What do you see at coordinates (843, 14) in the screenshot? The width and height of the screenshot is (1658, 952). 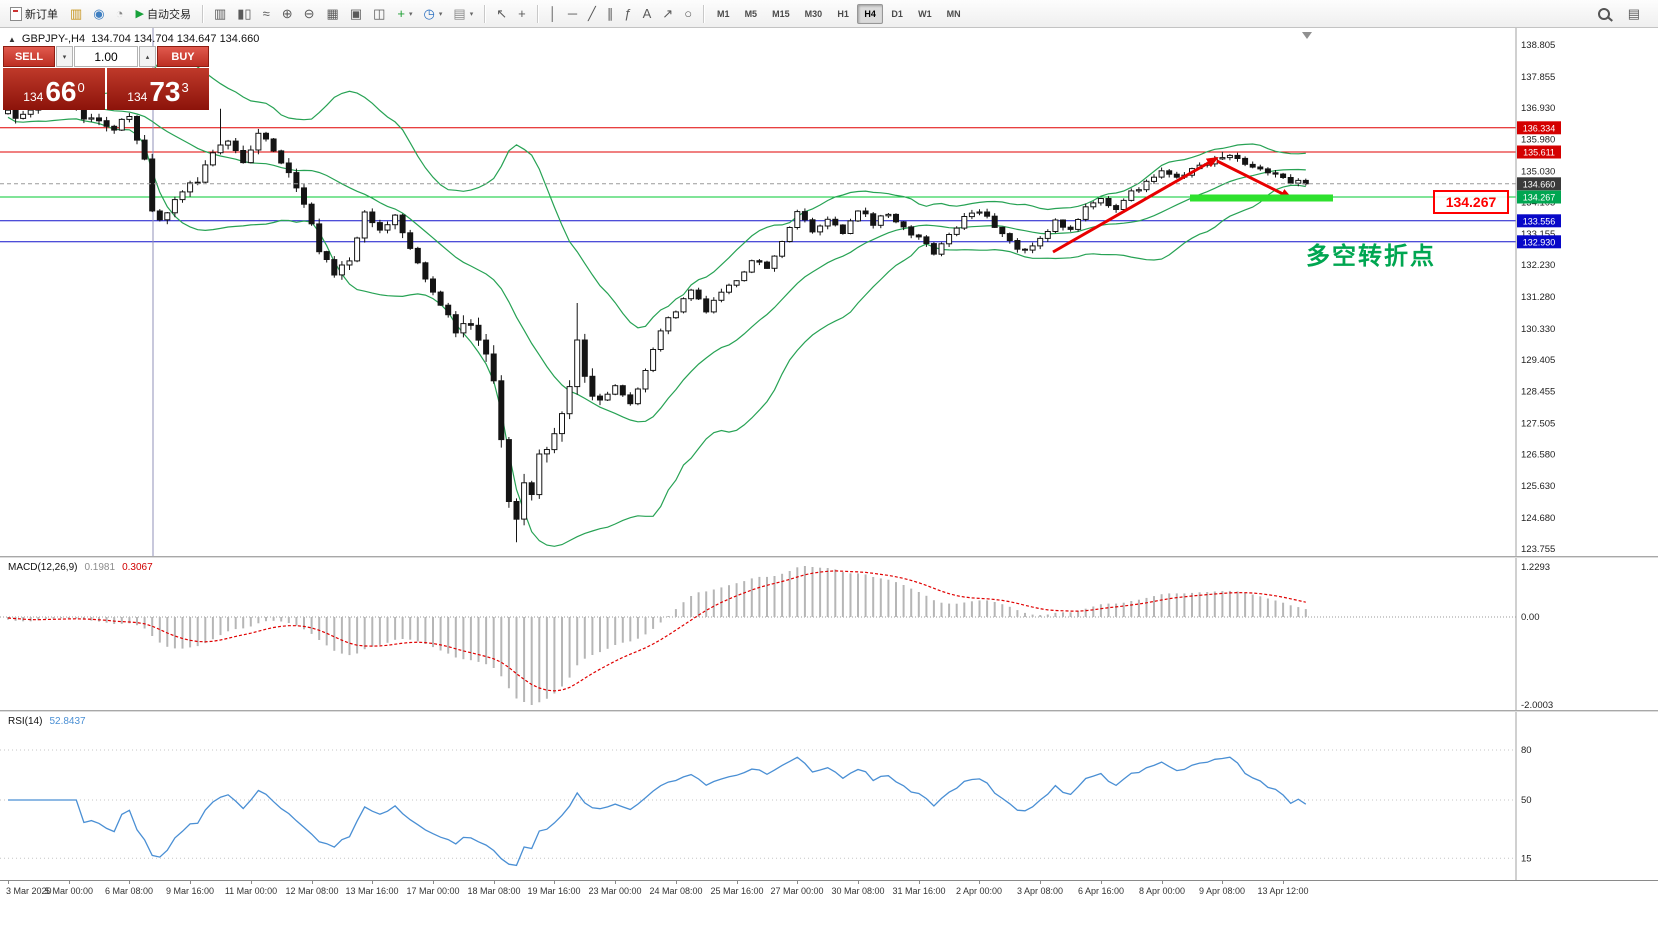 I see `timeframe-button-h1: H1` at bounding box center [843, 14].